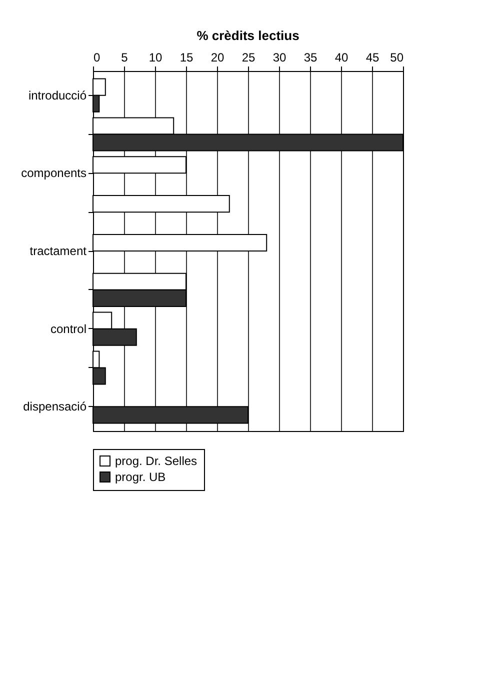  What do you see at coordinates (124, 57) in the screenshot?
I see `x-tick-label: 5` at bounding box center [124, 57].